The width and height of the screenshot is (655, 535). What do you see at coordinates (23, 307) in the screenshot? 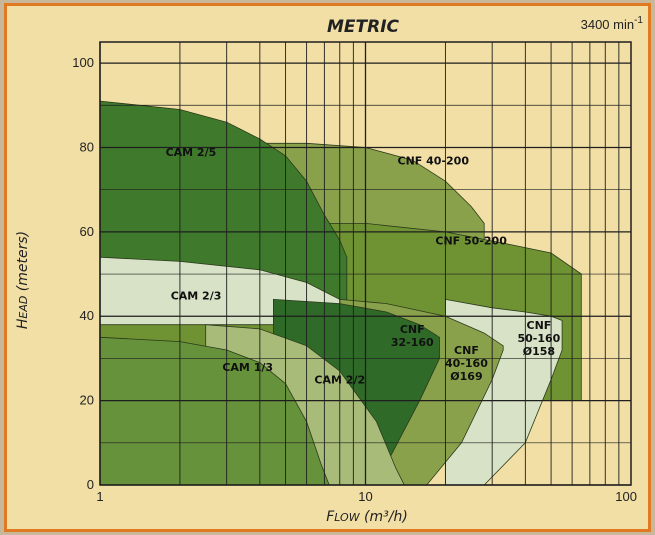
I see `y-axis-label-caps: EAD` at bounding box center [23, 307].